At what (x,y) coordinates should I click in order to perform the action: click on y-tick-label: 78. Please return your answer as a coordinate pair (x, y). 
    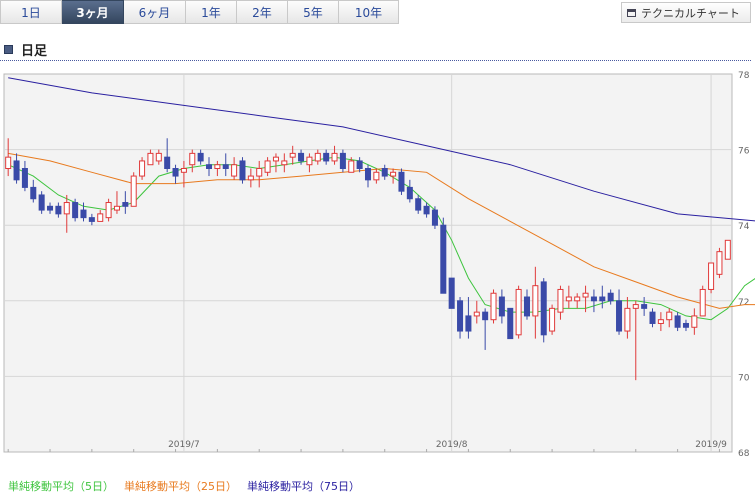
    Looking at the image, I should click on (744, 76).